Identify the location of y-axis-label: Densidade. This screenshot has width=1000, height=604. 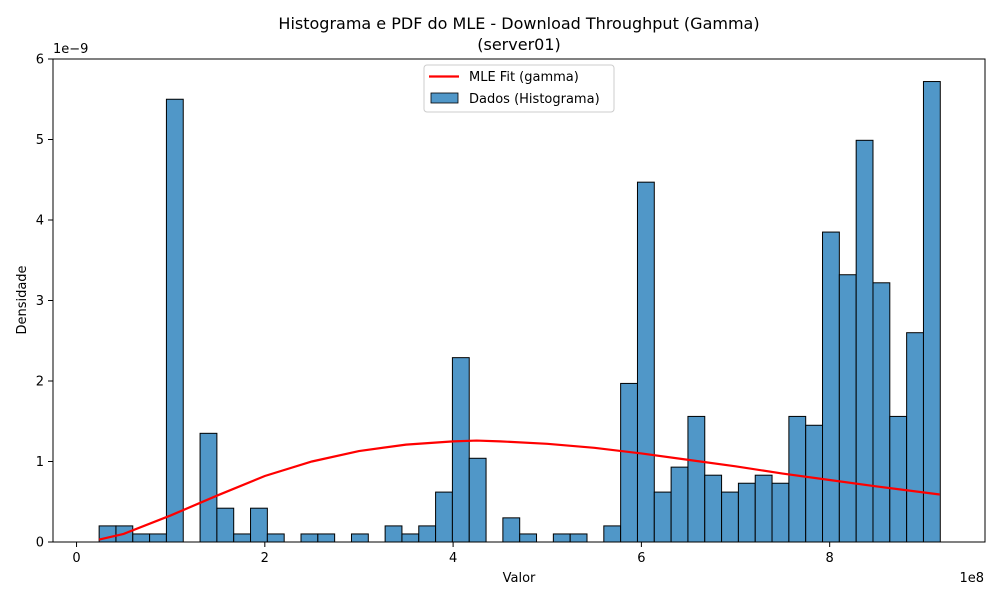
(22, 299).